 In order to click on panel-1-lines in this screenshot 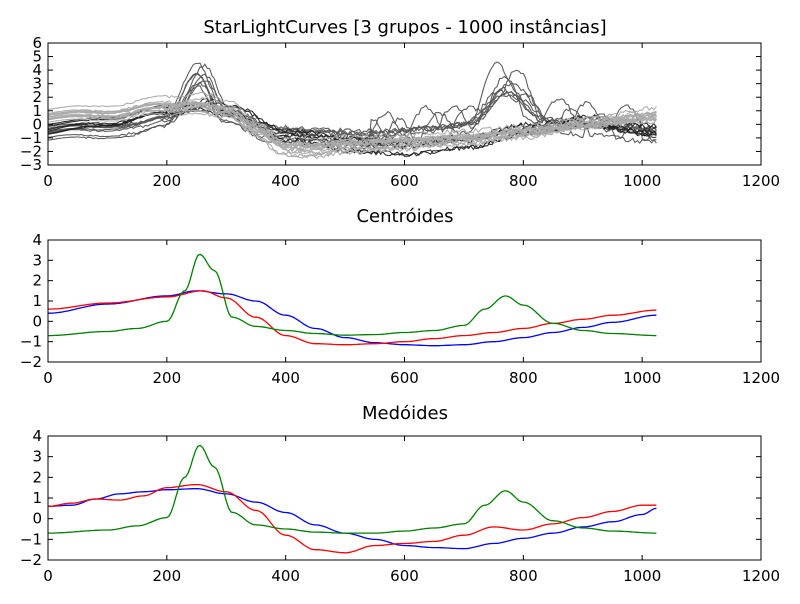, I will do `click(352, 110)`.